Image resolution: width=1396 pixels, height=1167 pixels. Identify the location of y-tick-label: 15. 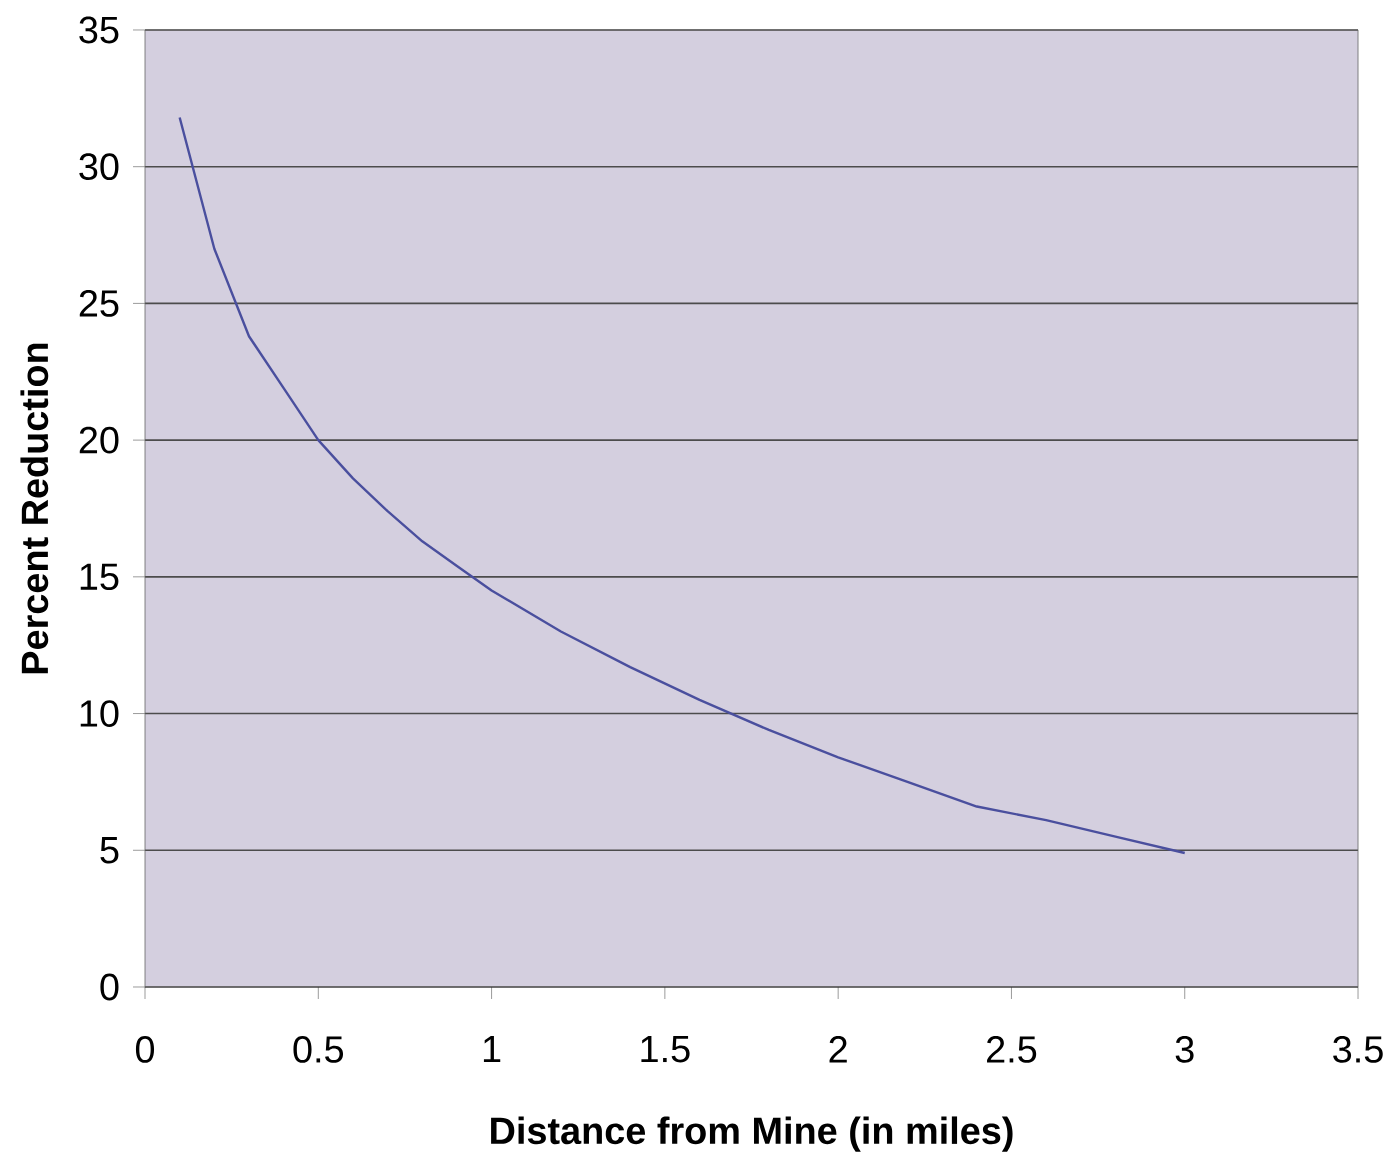
(99, 577).